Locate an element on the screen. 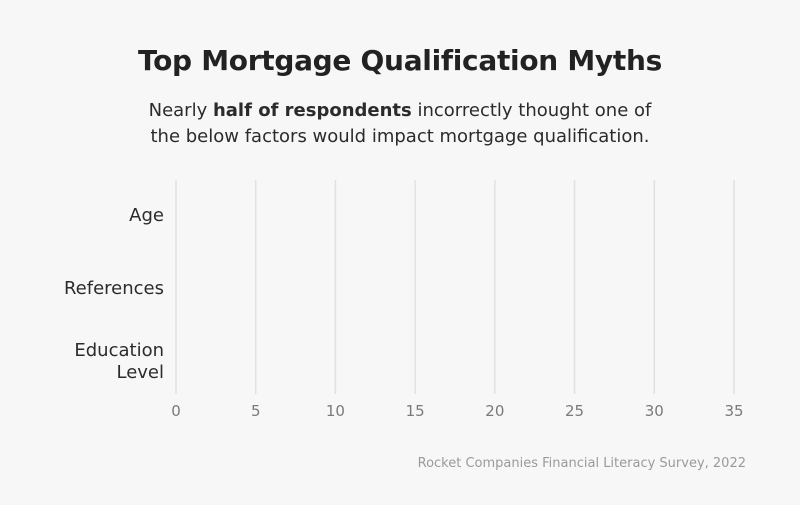  category-label: Age is located at coordinates (146, 215).